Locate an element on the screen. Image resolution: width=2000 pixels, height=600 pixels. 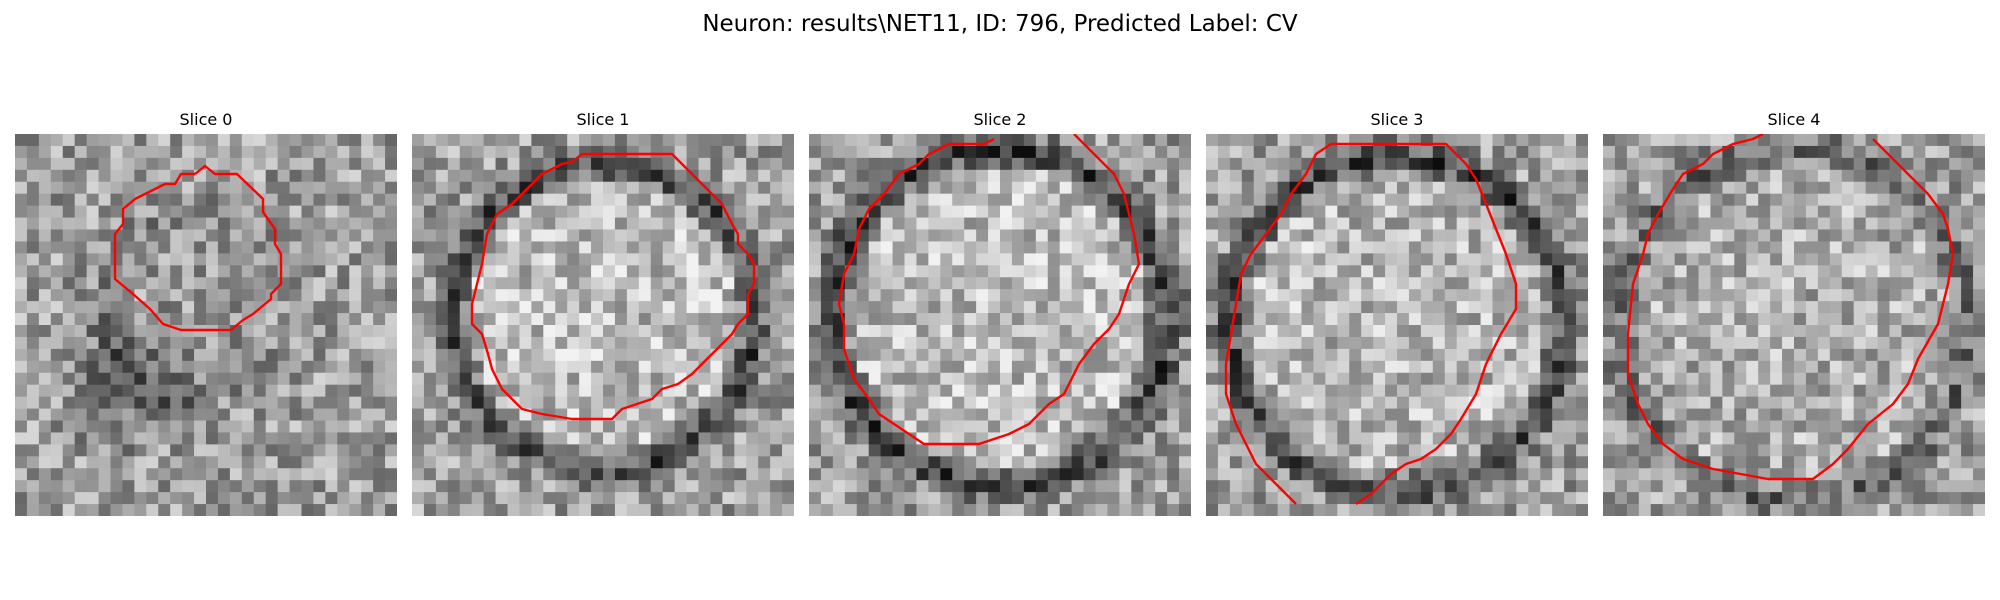
slice-title-1: Slice 1 is located at coordinates (603, 119).